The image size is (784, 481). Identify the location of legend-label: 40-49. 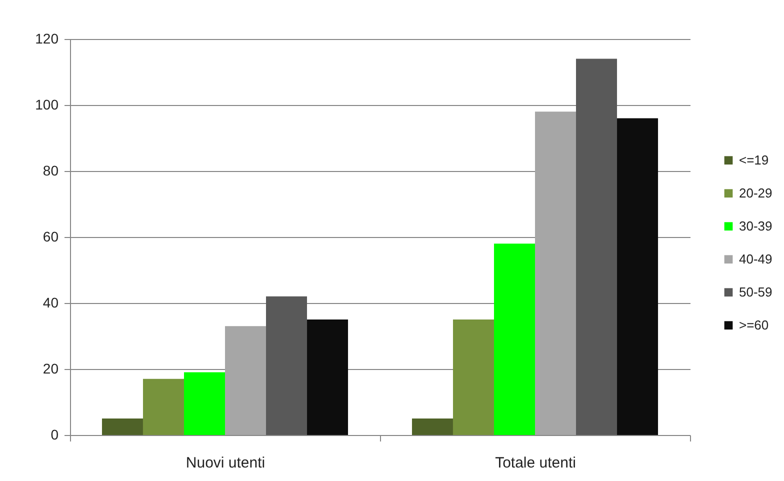
(755, 258).